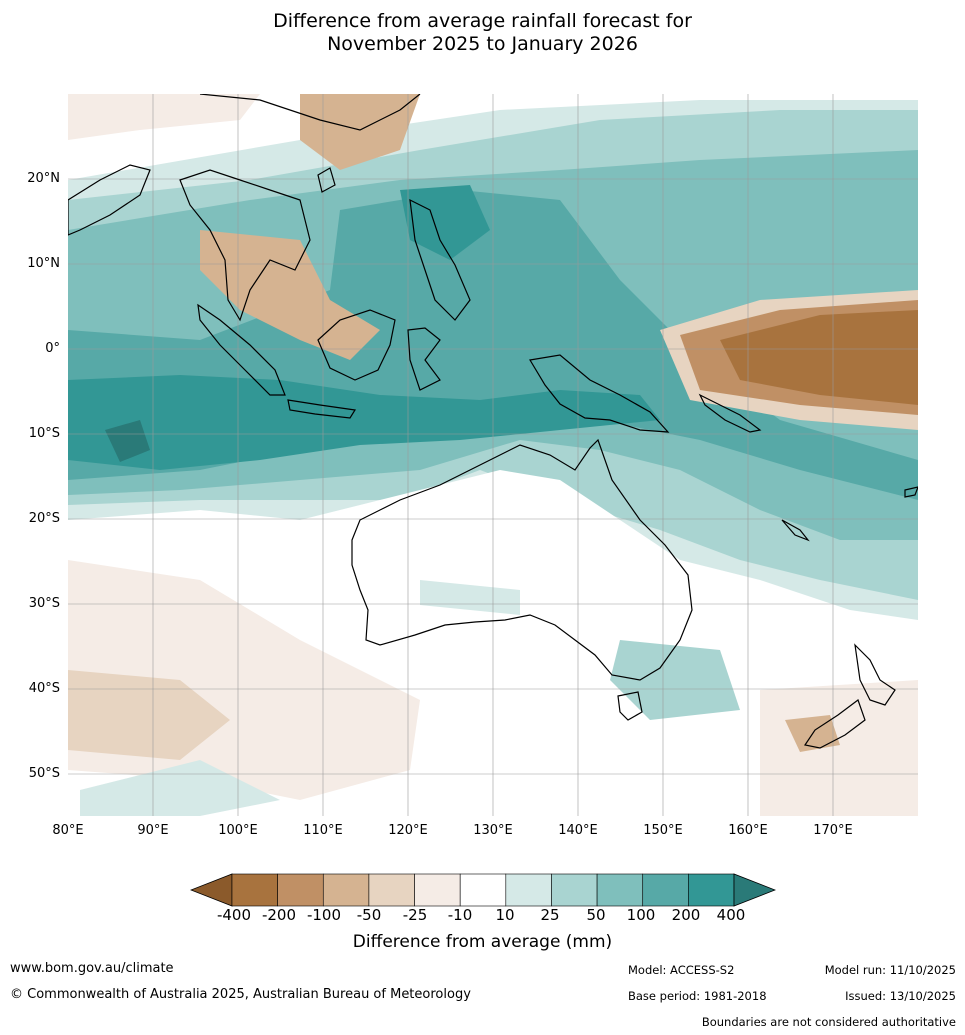 This screenshot has height=1035, width=965. Describe the element at coordinates (731, 915) in the screenshot. I see `colorbar-tick-11: 400` at that location.